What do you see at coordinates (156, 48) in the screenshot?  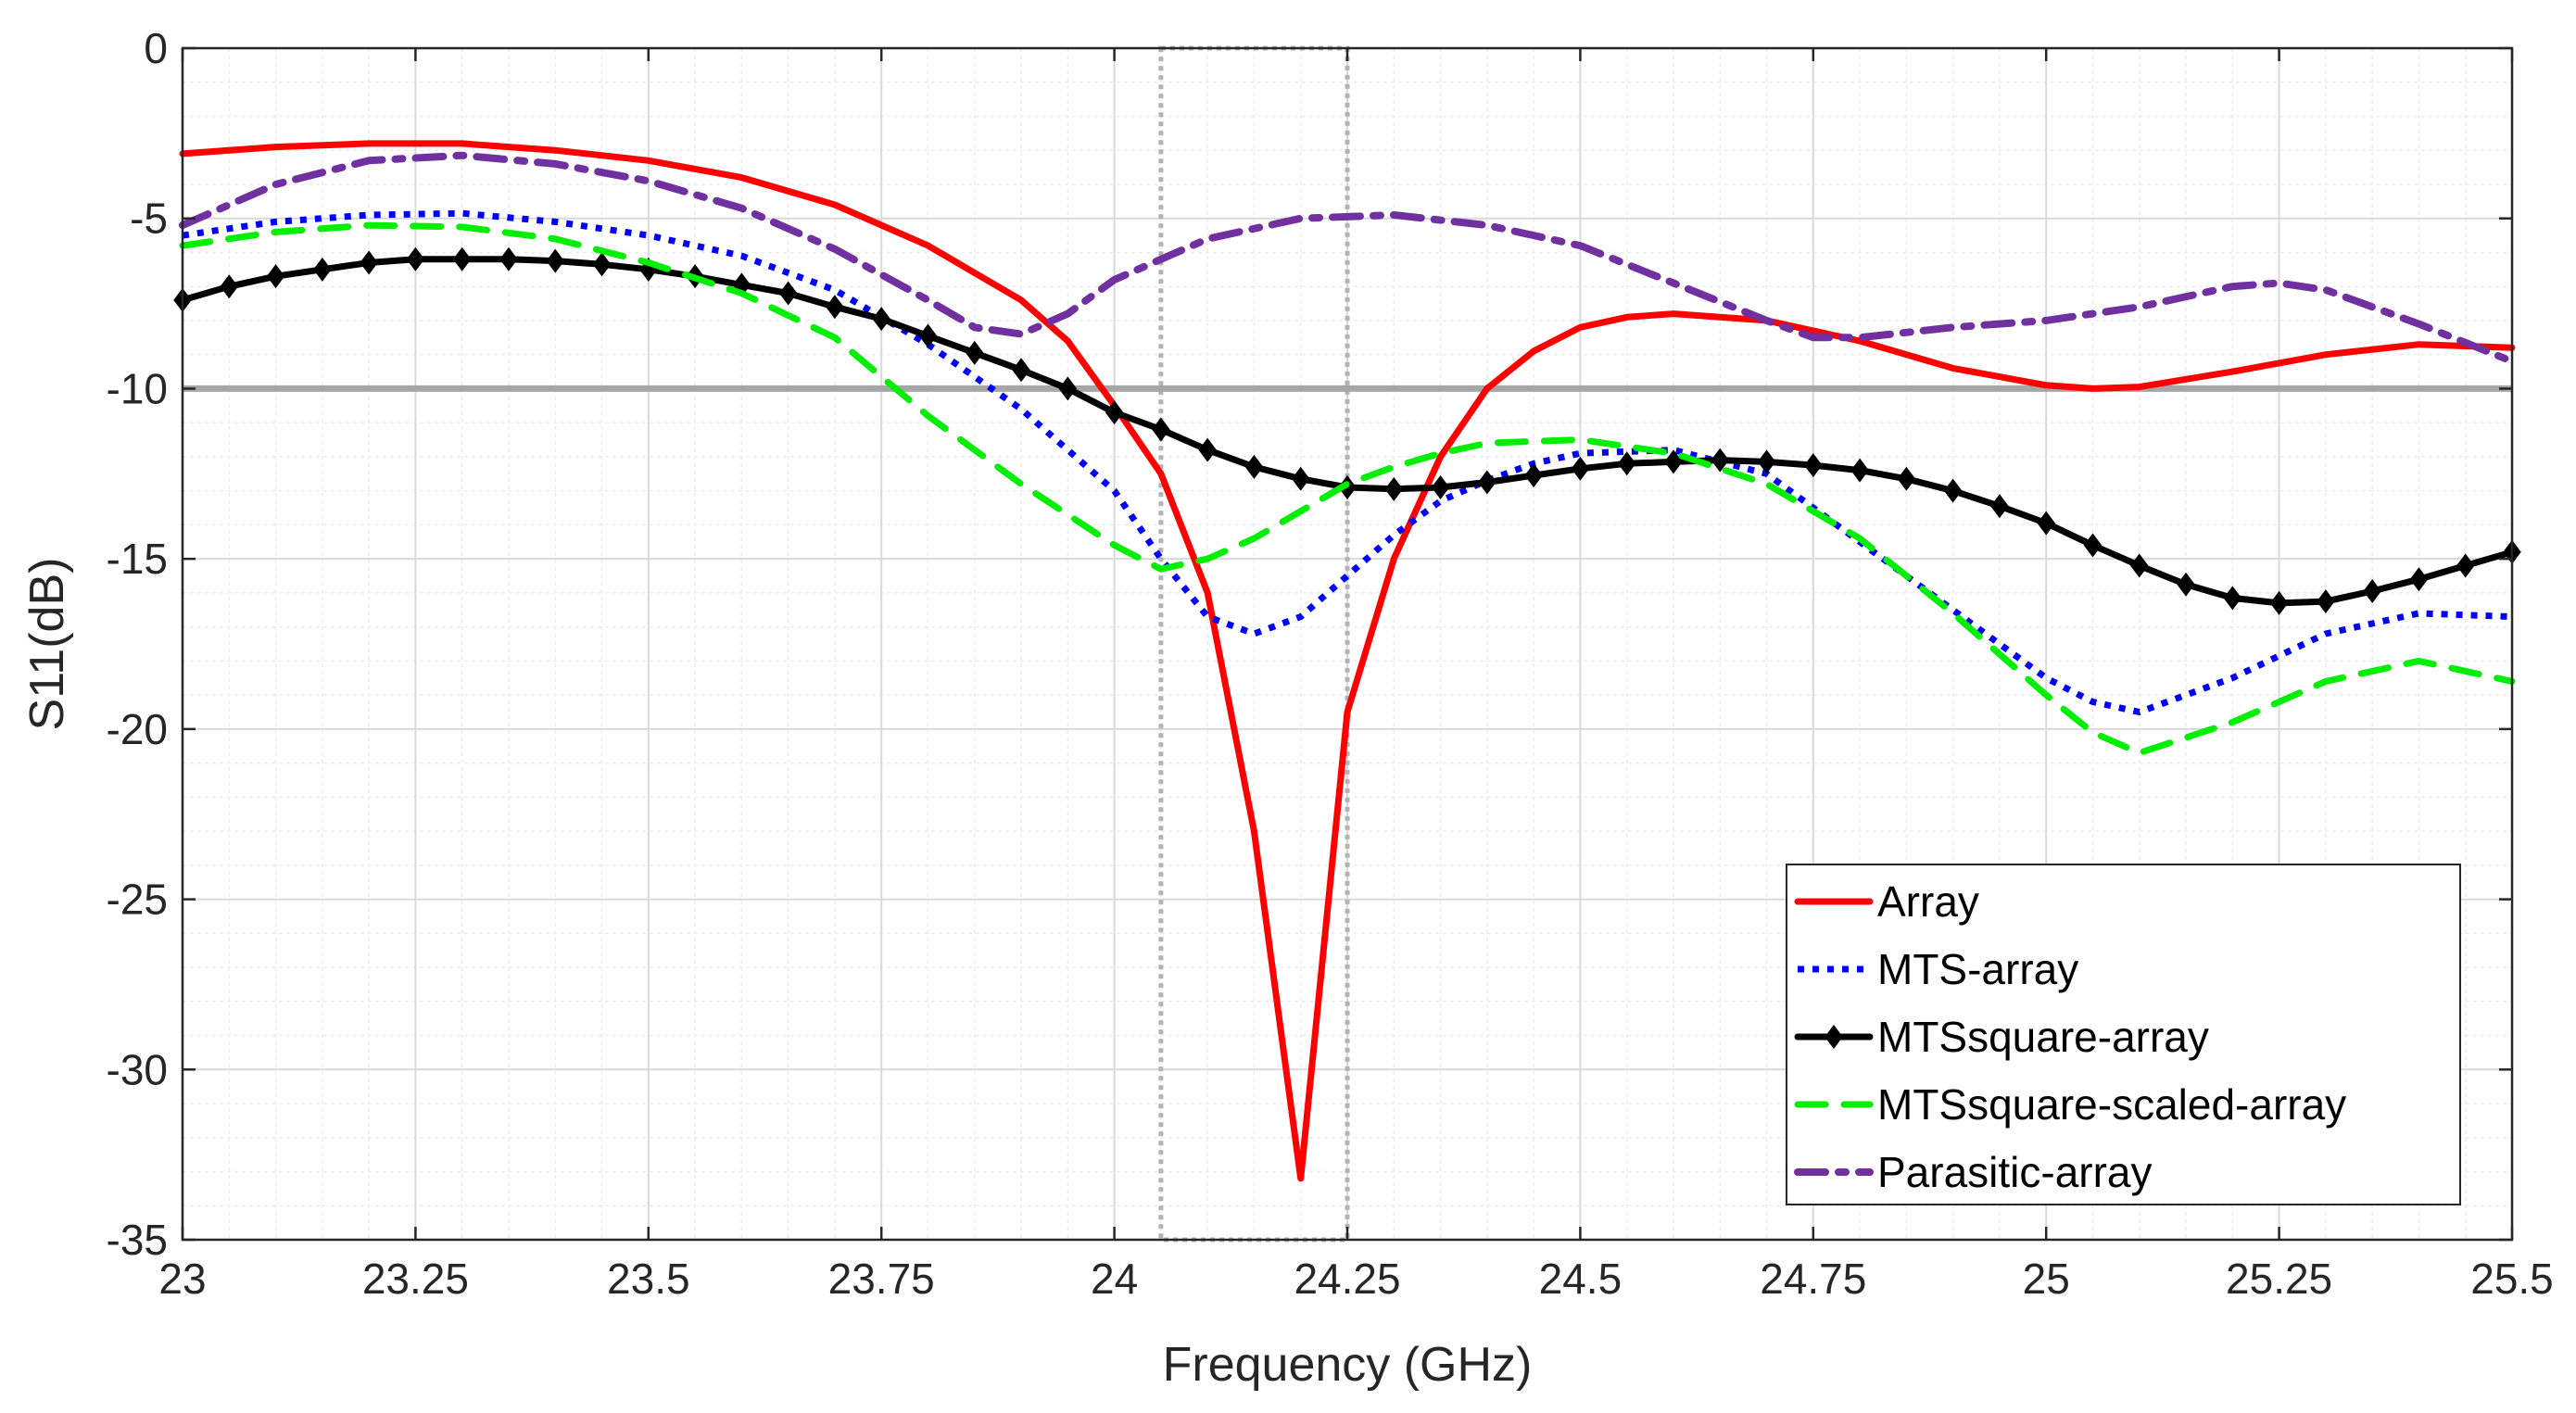 I see `y-tick-label: 0` at bounding box center [156, 48].